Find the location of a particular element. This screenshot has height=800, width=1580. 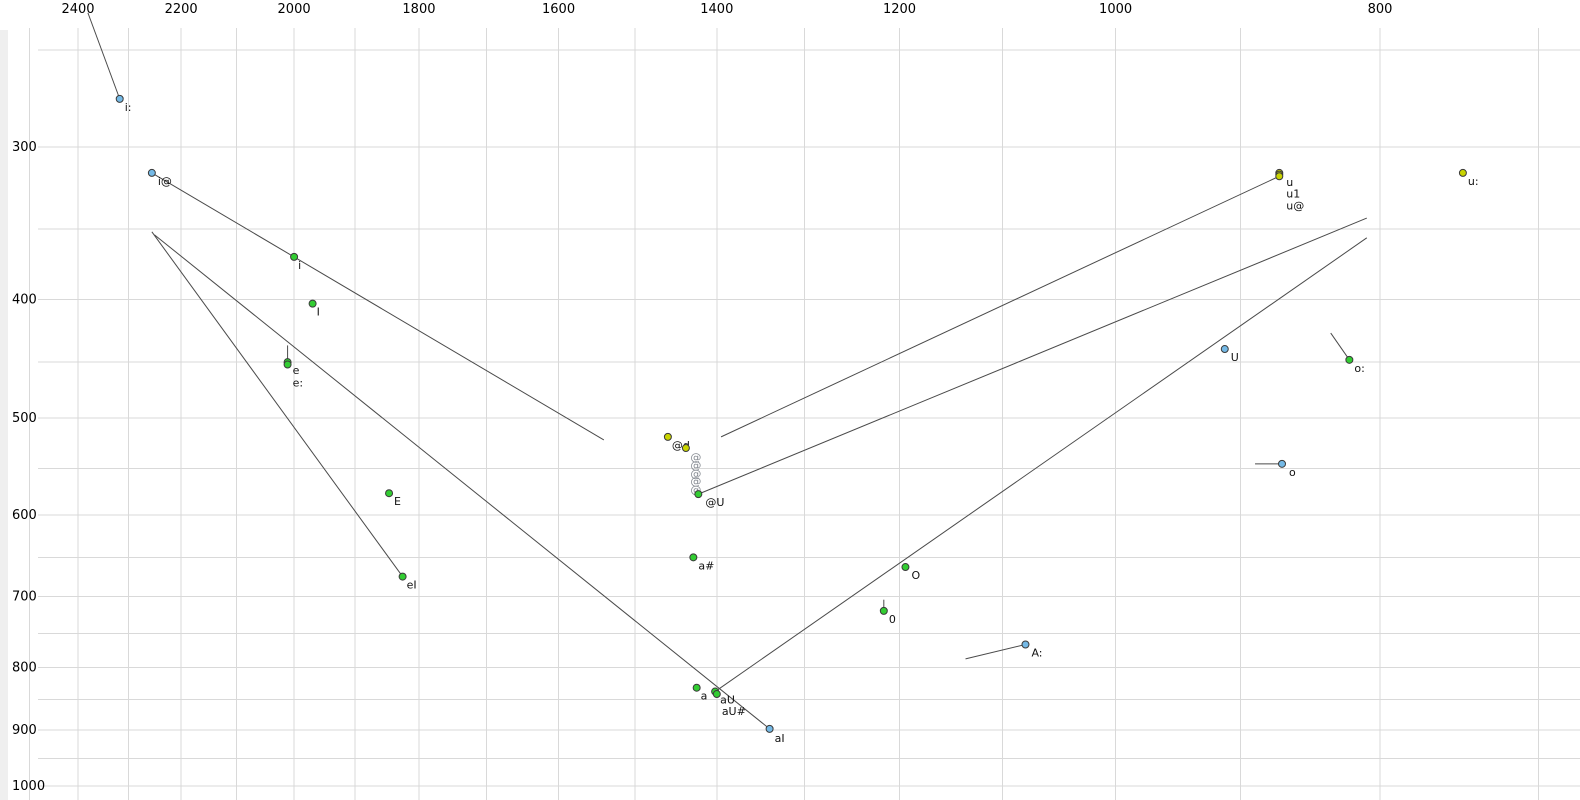

x-axis-tick-label: 2200 is located at coordinates (181, 9).